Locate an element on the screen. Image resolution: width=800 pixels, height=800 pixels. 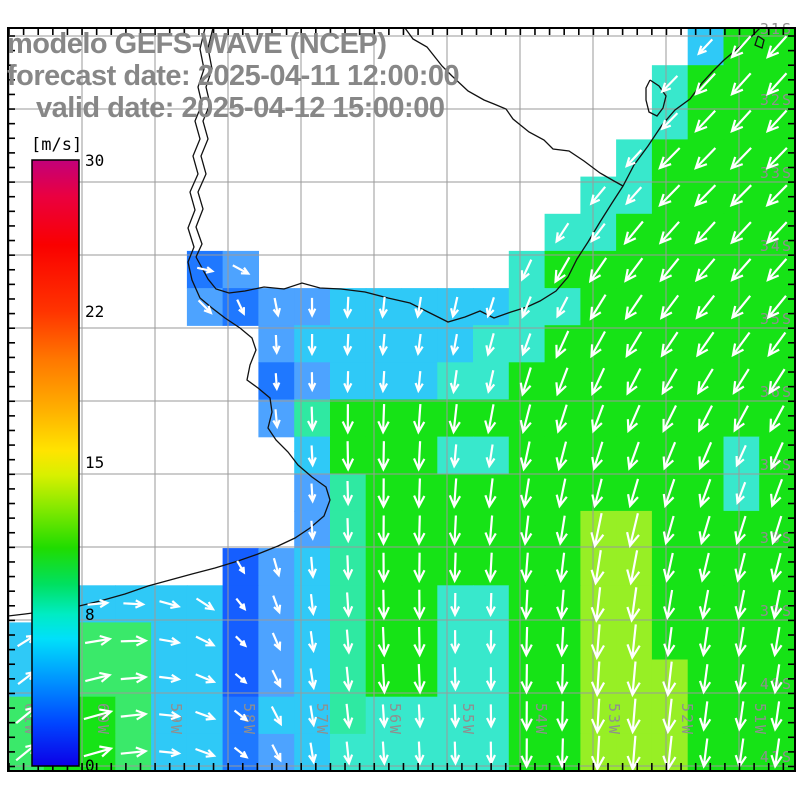
longitude-label: 55W is located at coordinates (468, 719).